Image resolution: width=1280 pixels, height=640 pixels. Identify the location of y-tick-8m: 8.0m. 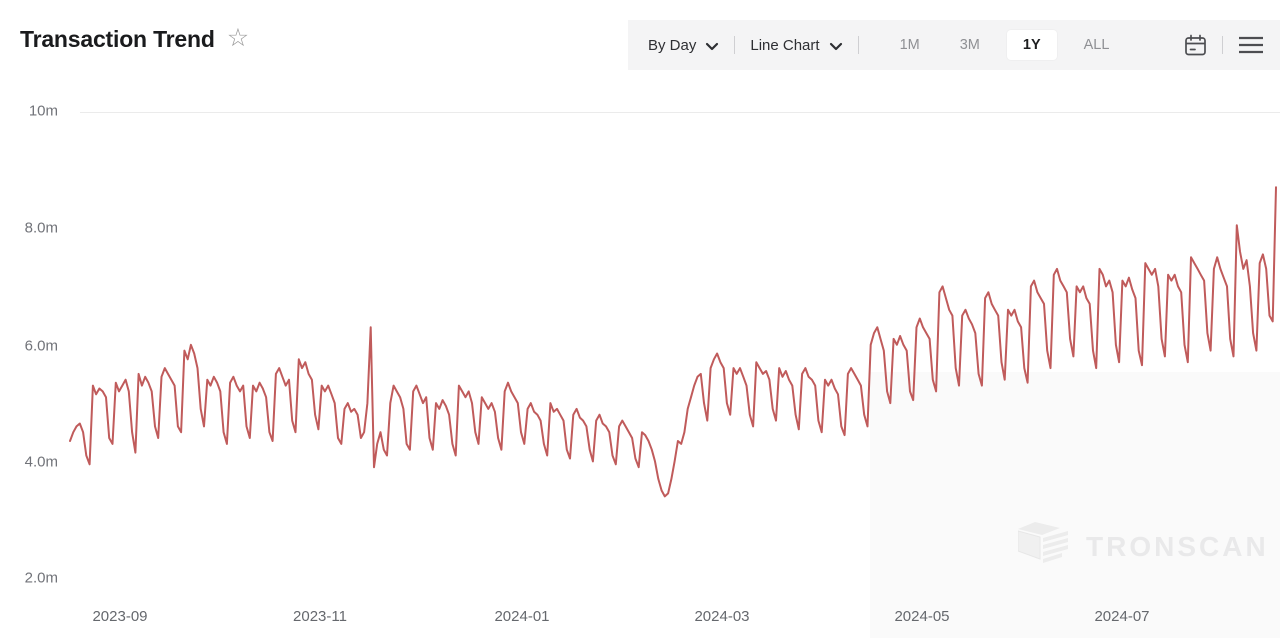
(41, 228).